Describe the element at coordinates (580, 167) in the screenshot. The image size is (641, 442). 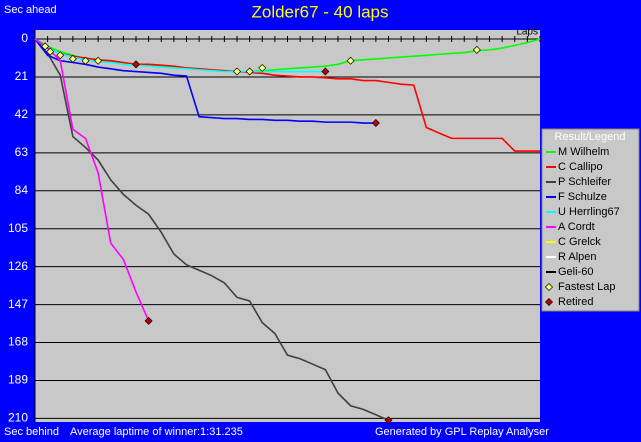
I see `legend-label: C Callipo` at that location.